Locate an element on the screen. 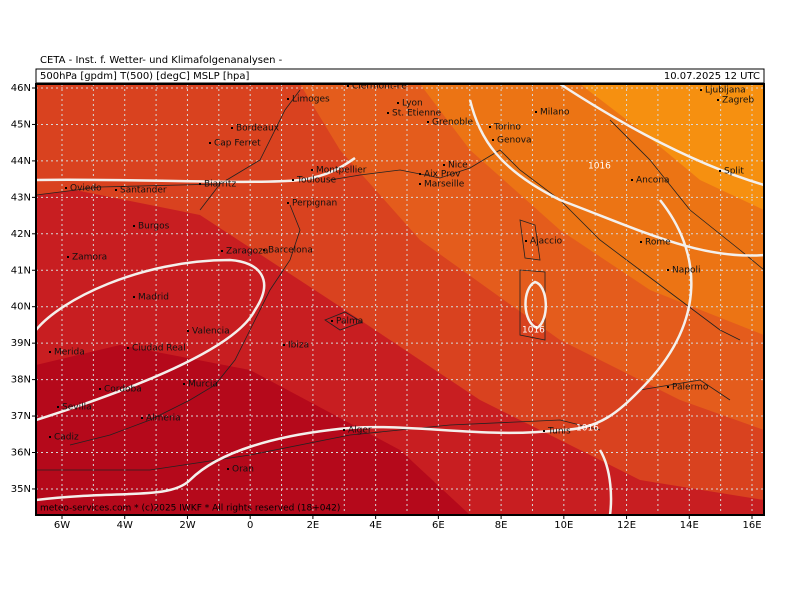 This screenshot has height=600, width=800. city-label: Limoges is located at coordinates (311, 100).